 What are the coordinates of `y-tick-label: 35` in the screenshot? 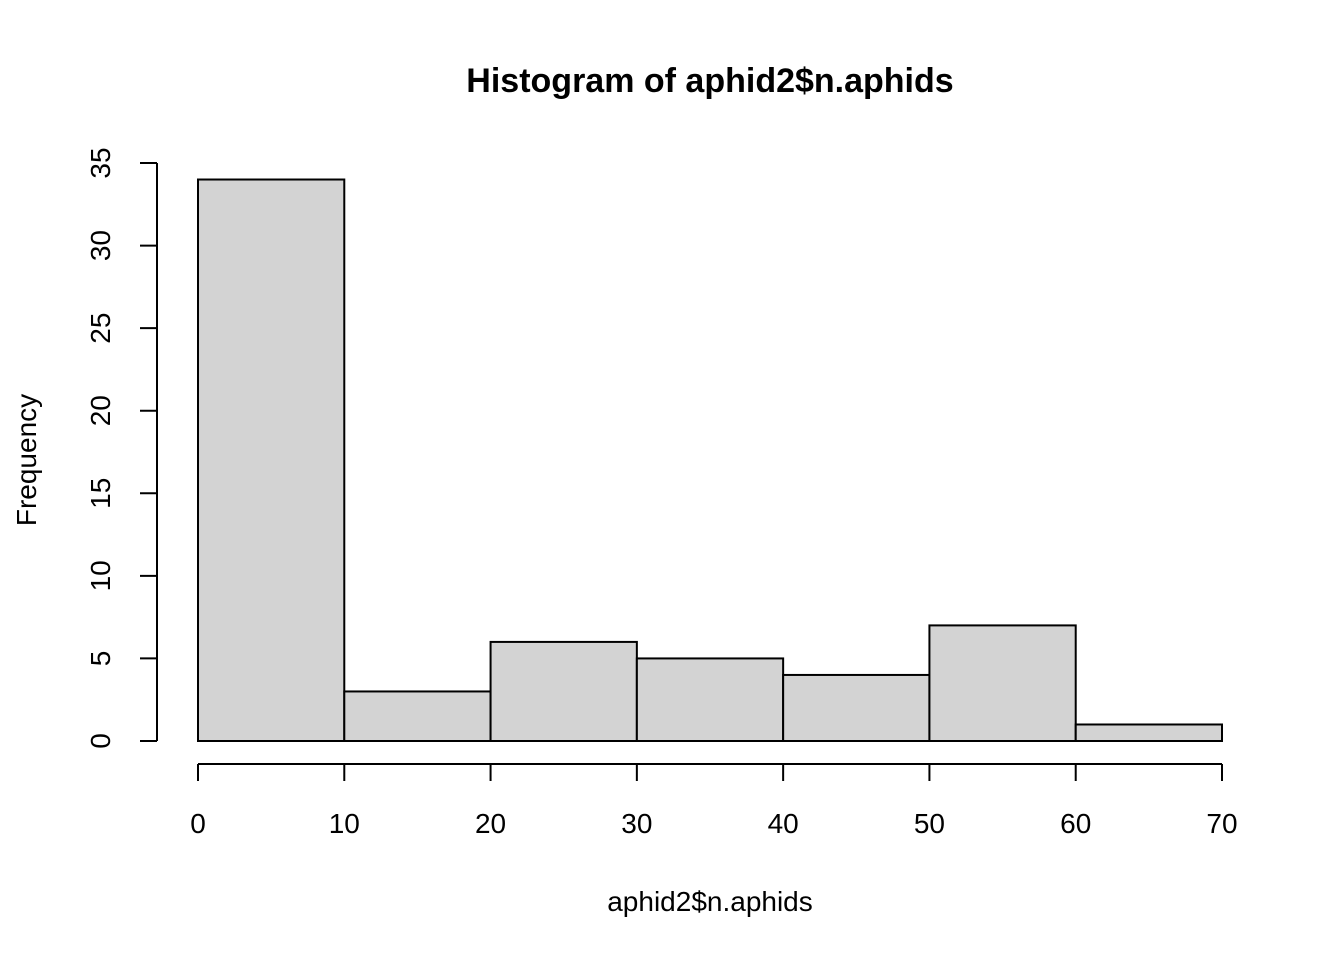 It's located at (100, 162).